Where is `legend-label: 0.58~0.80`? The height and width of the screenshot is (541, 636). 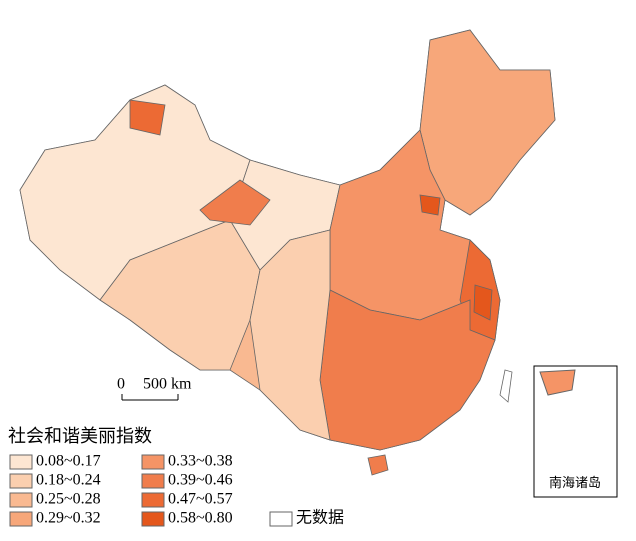
legend-label: 0.58~0.80 is located at coordinates (200, 518).